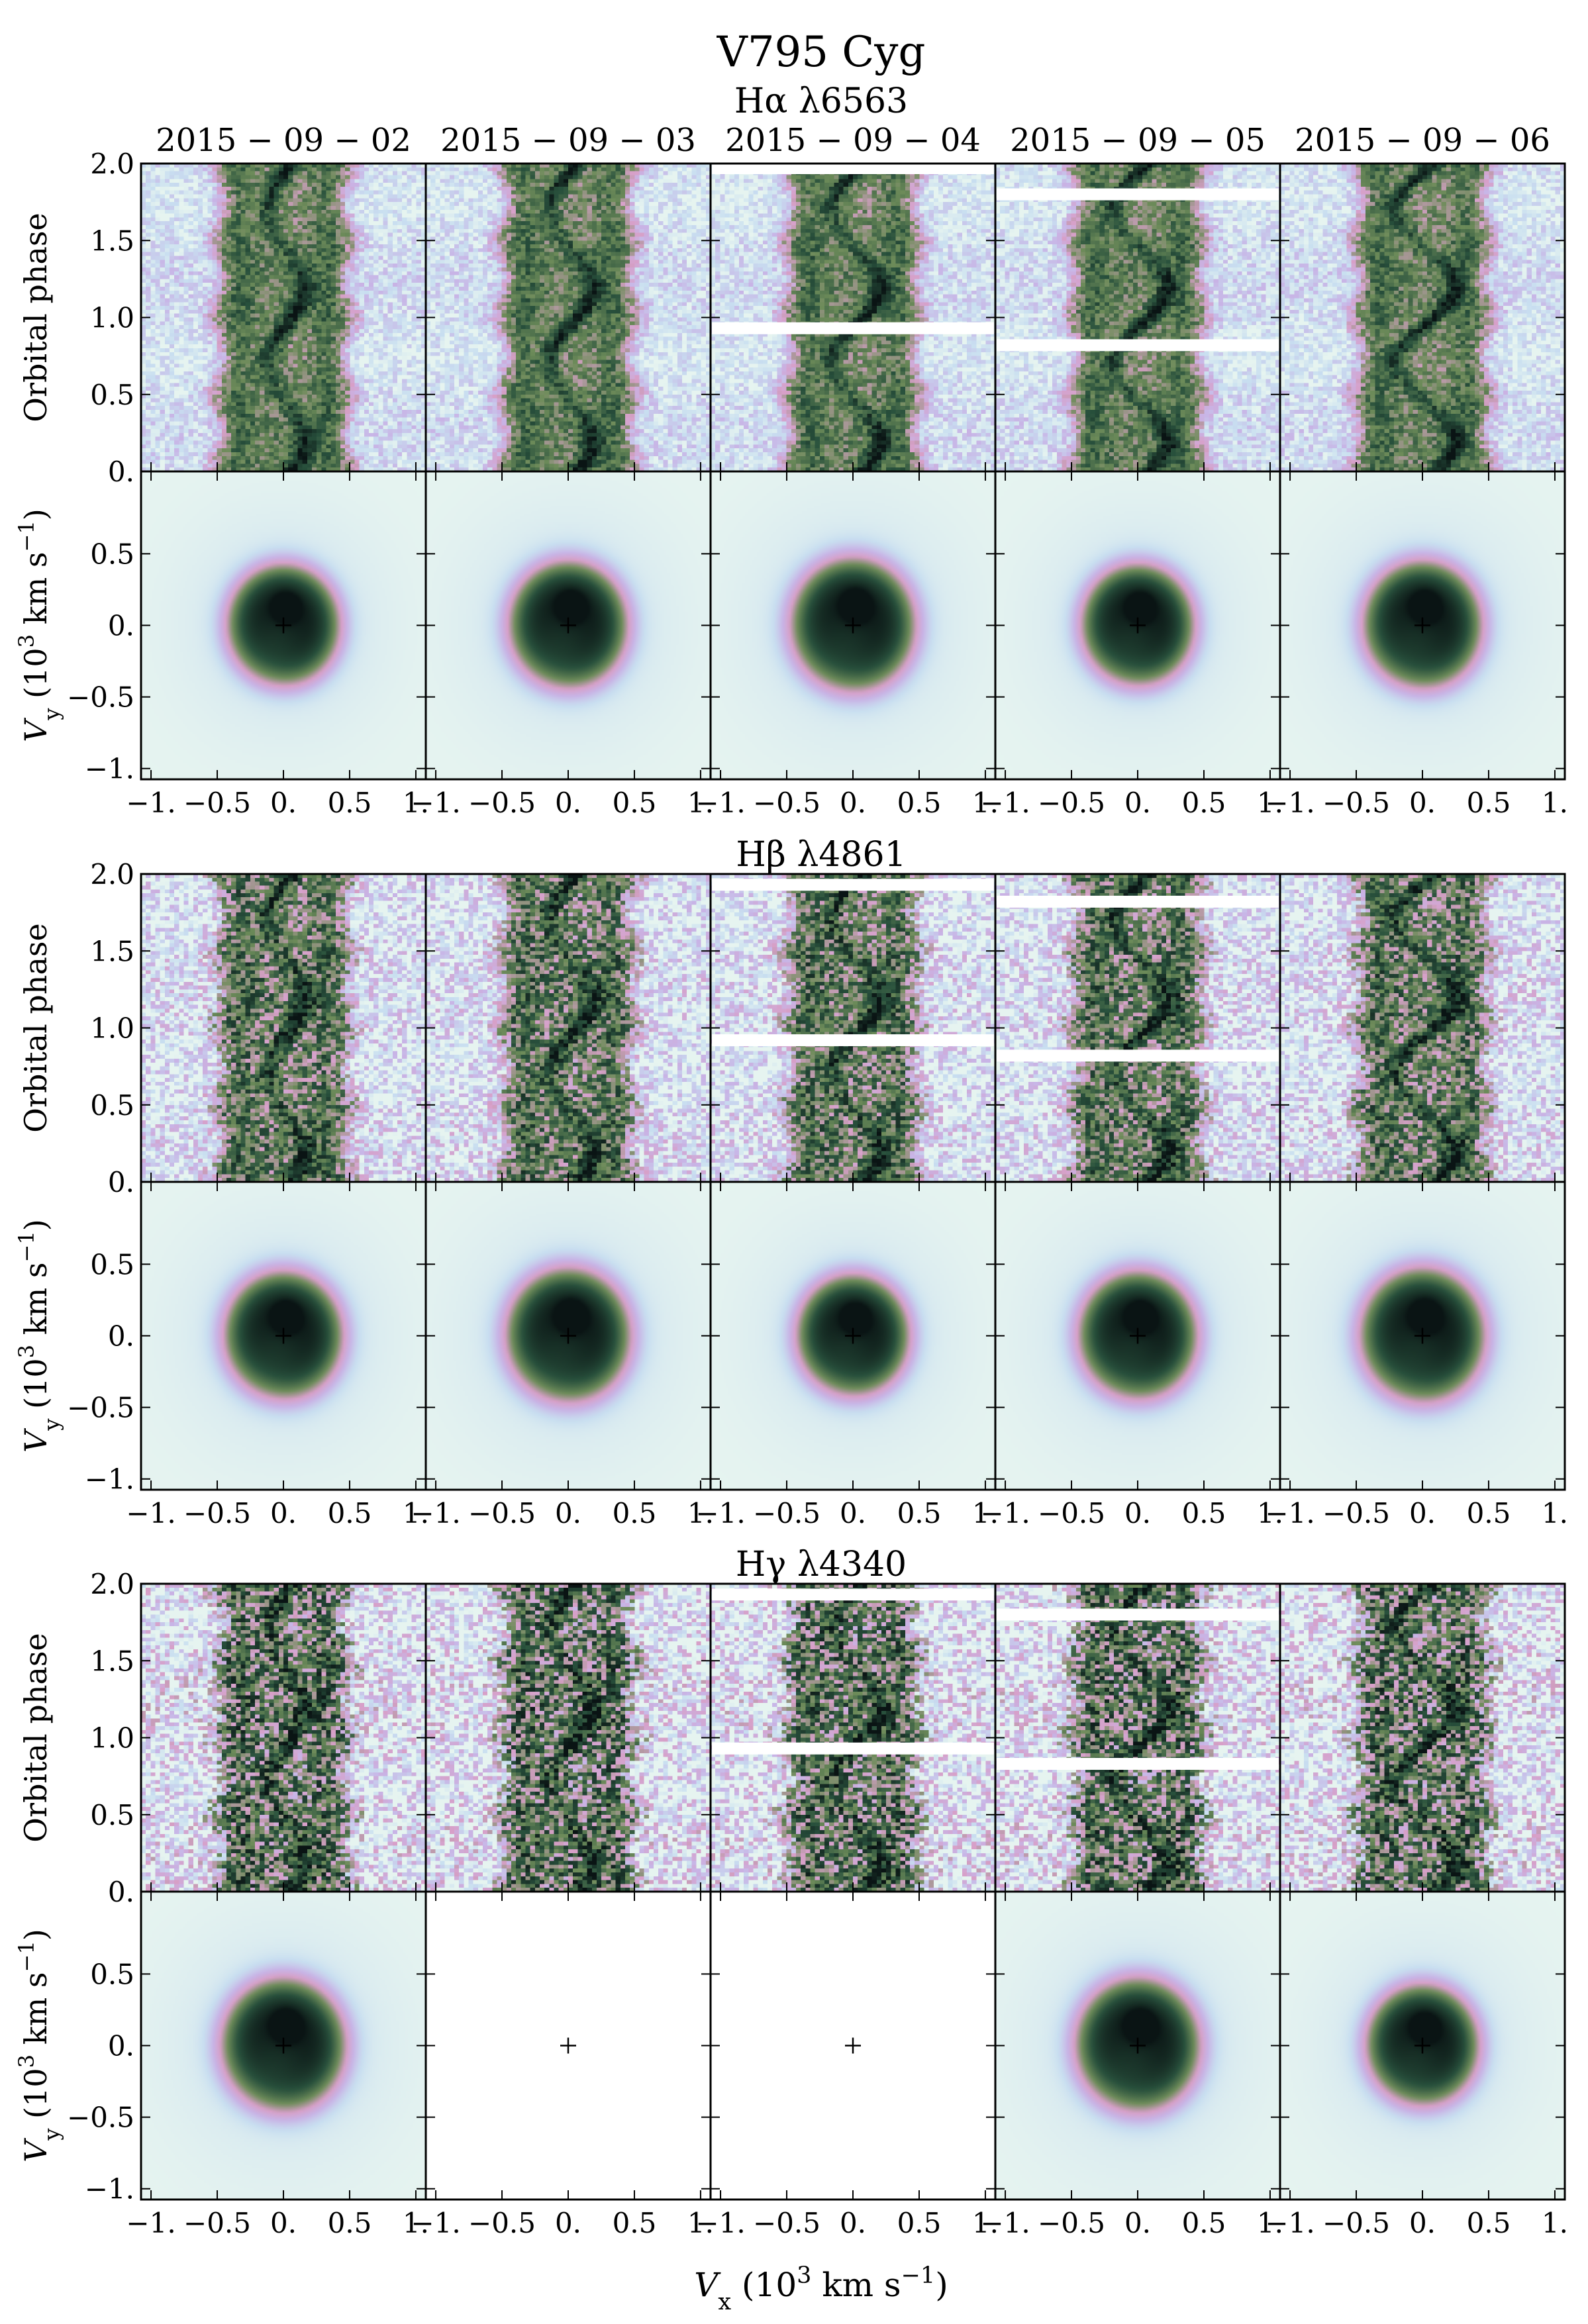  Describe the element at coordinates (112, 1584) in the screenshot. I see `phase-tick-label: 2.0` at that location.